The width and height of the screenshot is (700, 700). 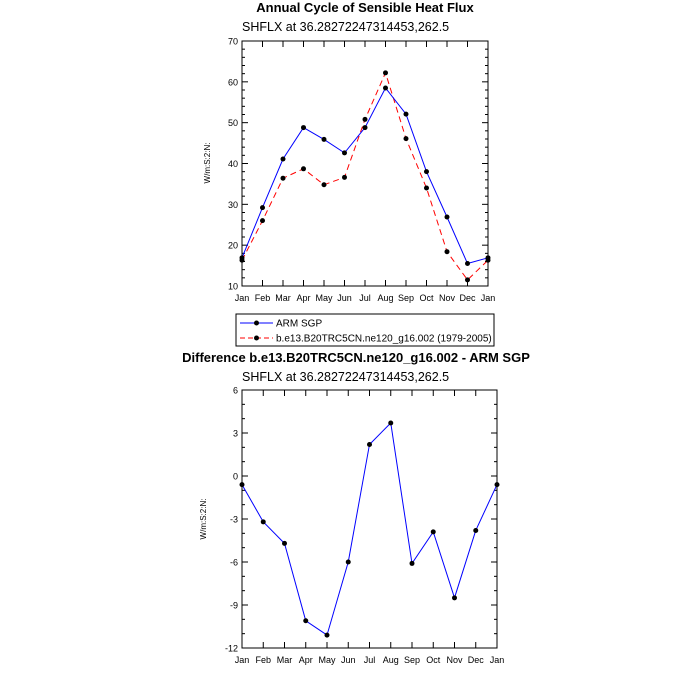 What do you see at coordinates (235, 477) in the screenshot?
I see `y-tick-label: 0` at bounding box center [235, 477].